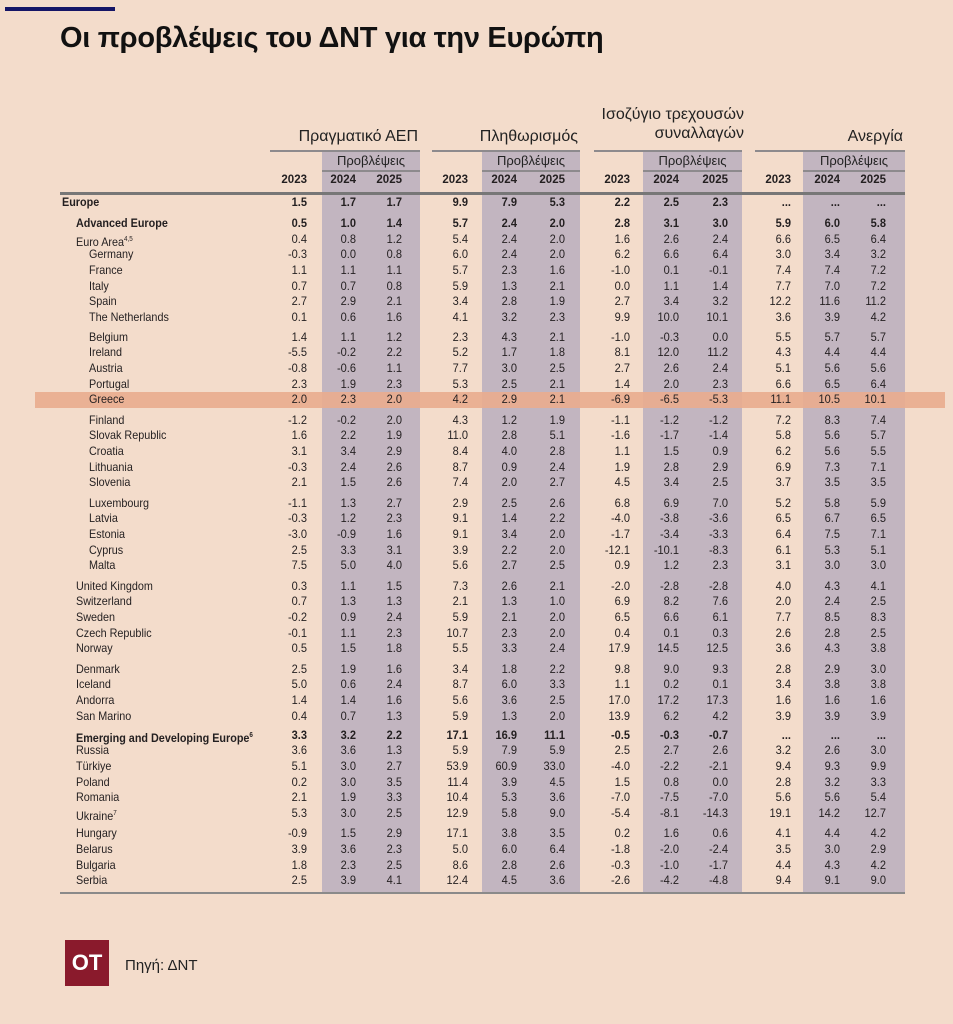  What do you see at coordinates (299, 549) in the screenshot?
I see `cell-gdp: 2.5` at bounding box center [299, 549].